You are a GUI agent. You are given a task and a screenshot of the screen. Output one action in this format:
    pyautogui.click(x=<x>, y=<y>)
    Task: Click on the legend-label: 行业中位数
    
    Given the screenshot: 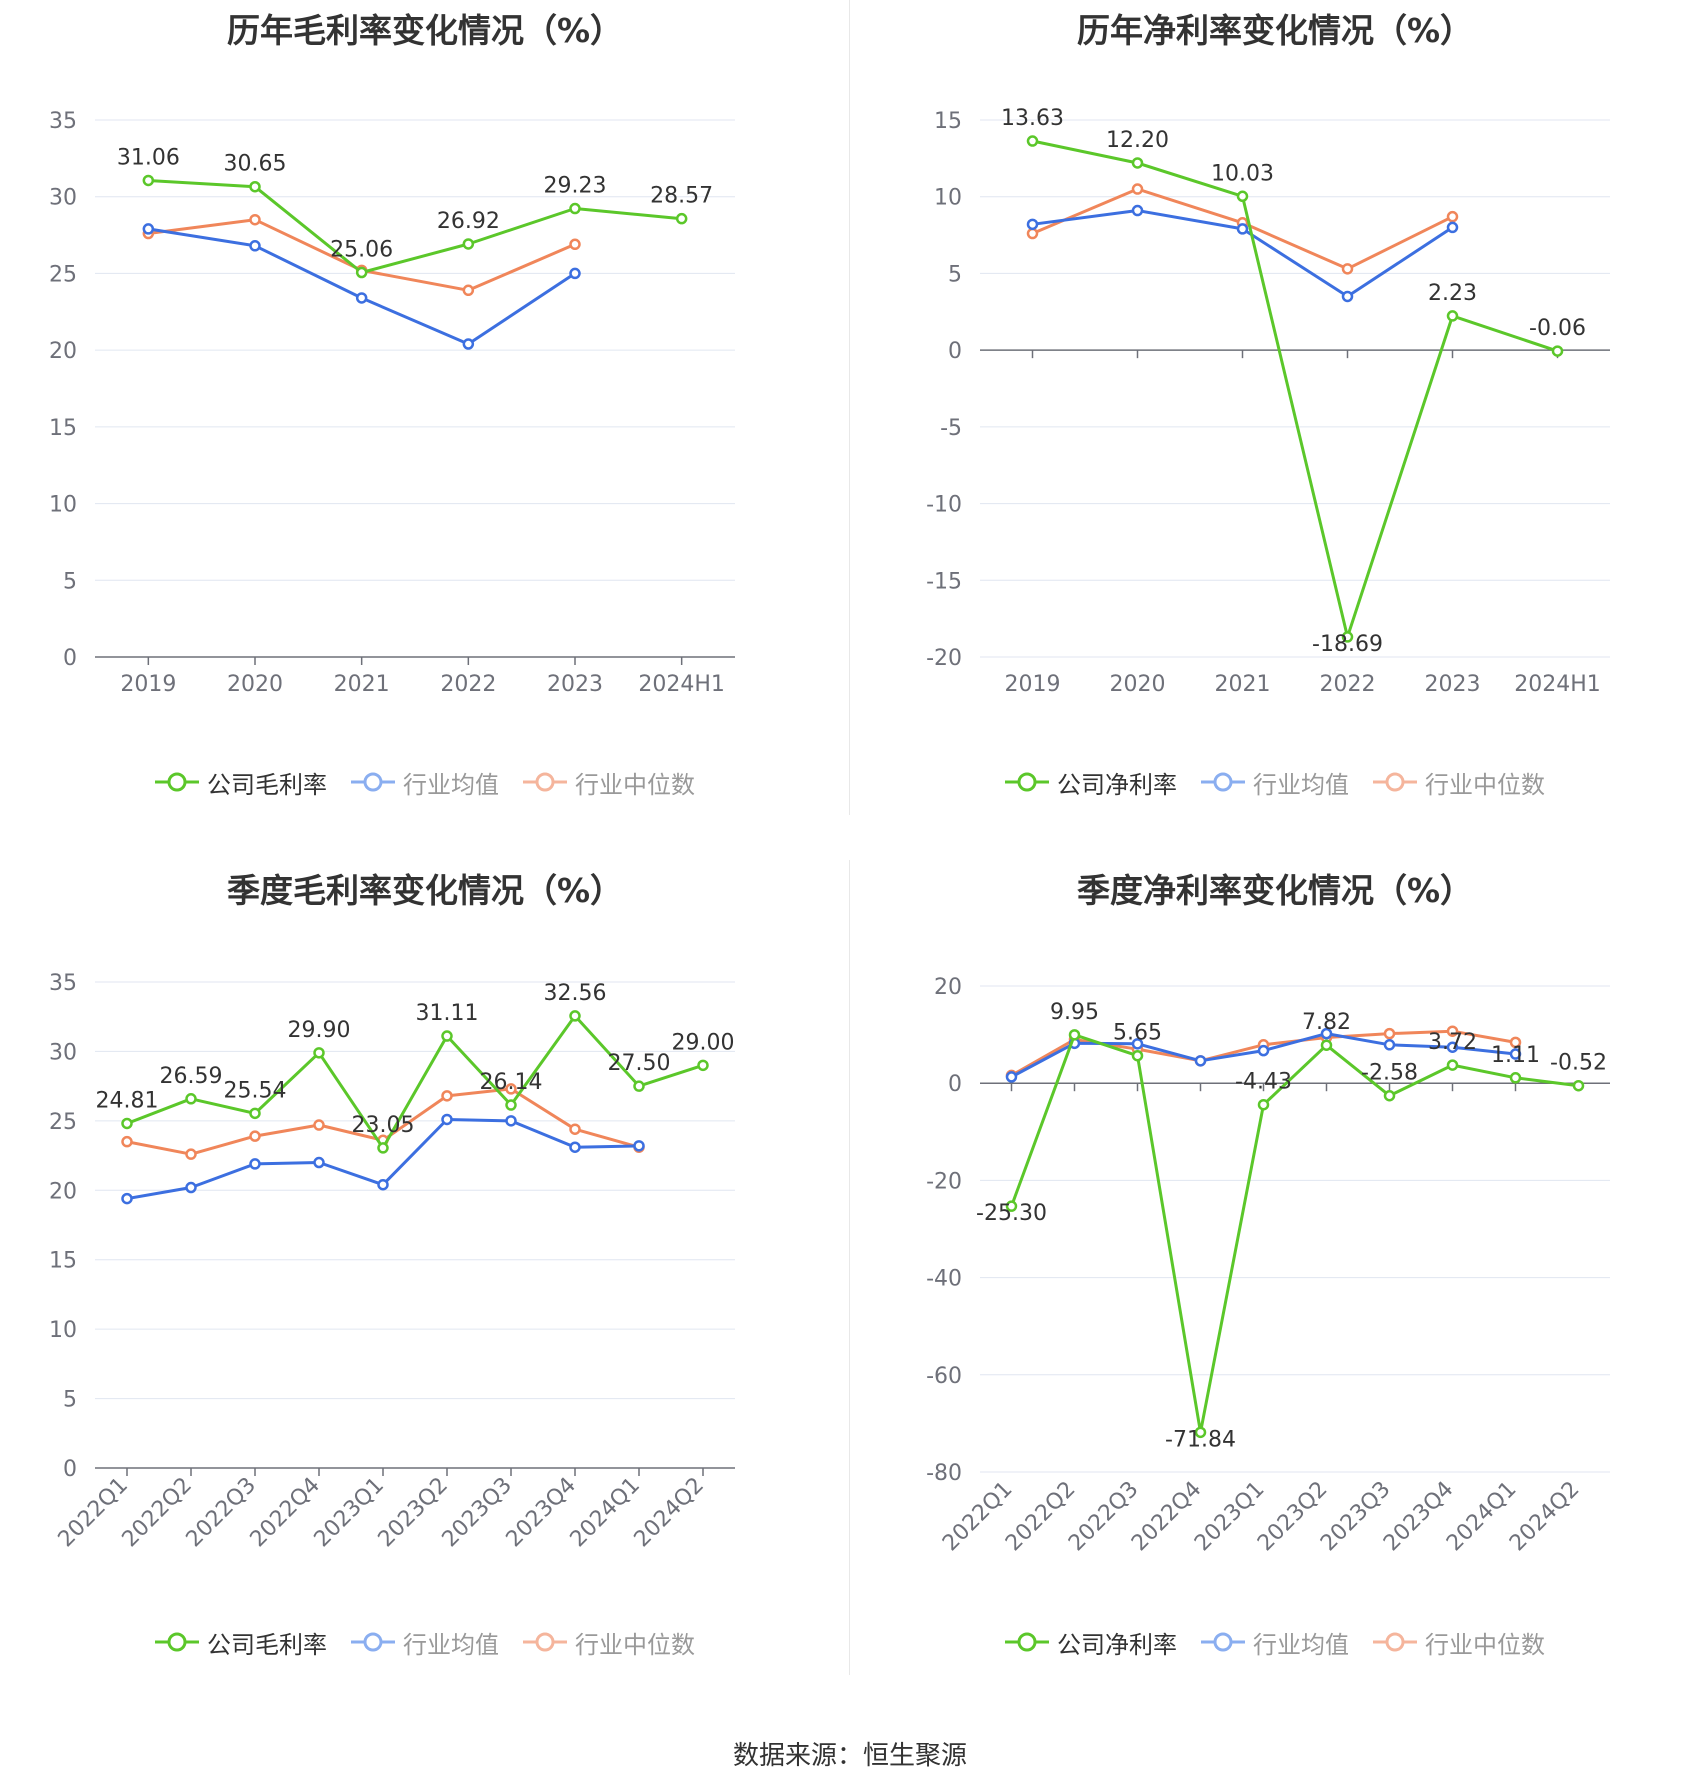 What is the action you would take?
    pyautogui.click(x=1485, y=1644)
    